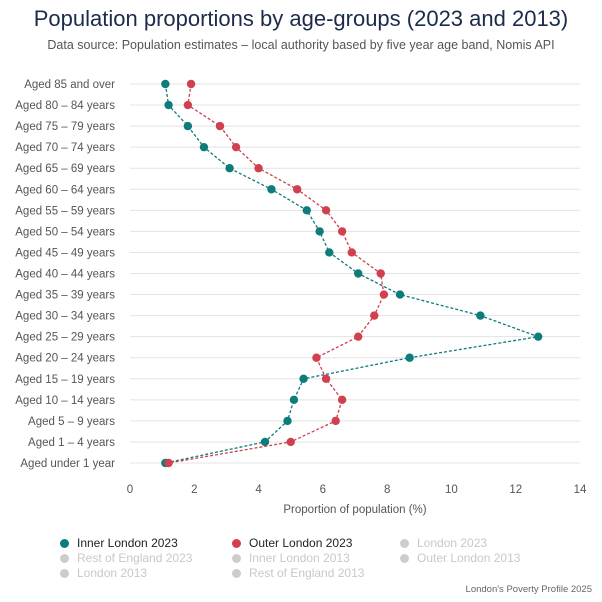 This screenshot has height=602, width=602. What do you see at coordinates (65, 148) in the screenshot?
I see `y-tick-label: Aged 70 – 74 years` at bounding box center [65, 148].